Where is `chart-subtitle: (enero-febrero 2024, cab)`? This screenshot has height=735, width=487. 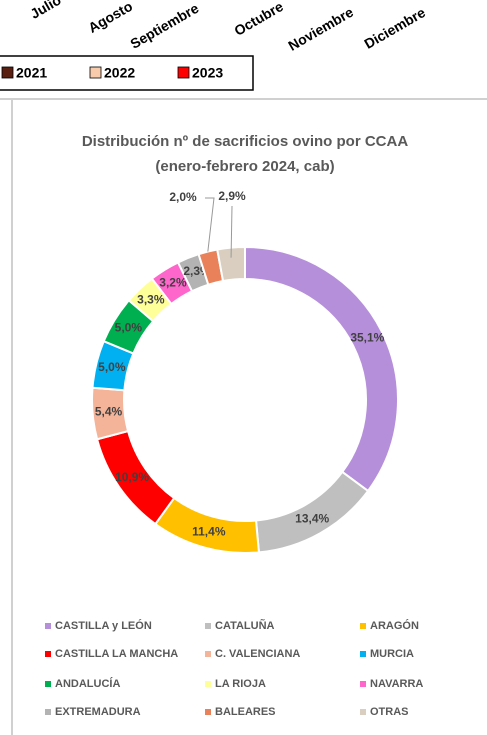
chart-subtitle: (enero-febrero 2024, cab) is located at coordinates (244, 166).